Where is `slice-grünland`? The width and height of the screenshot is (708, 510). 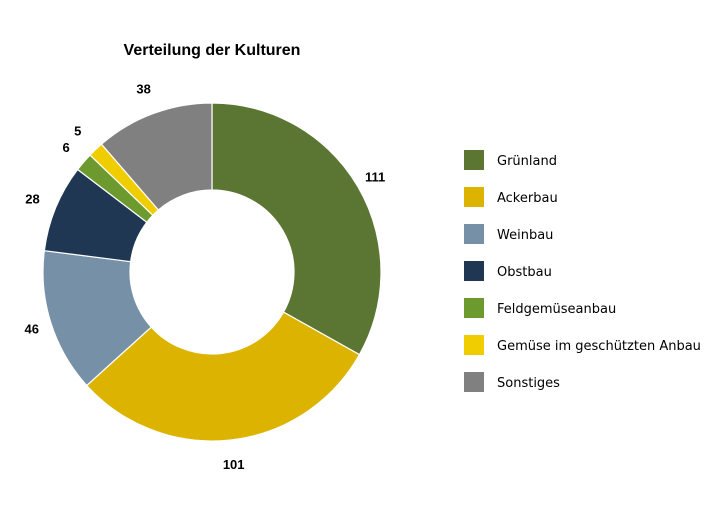
slice-grünland is located at coordinates (296, 229).